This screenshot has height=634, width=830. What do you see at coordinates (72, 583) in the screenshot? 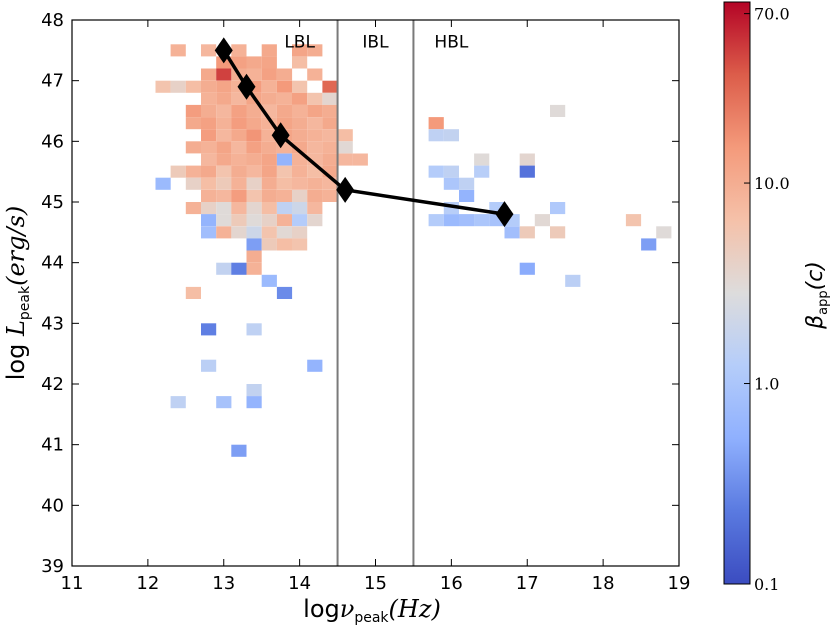
I see `x-tick-label: 11` at bounding box center [72, 583].